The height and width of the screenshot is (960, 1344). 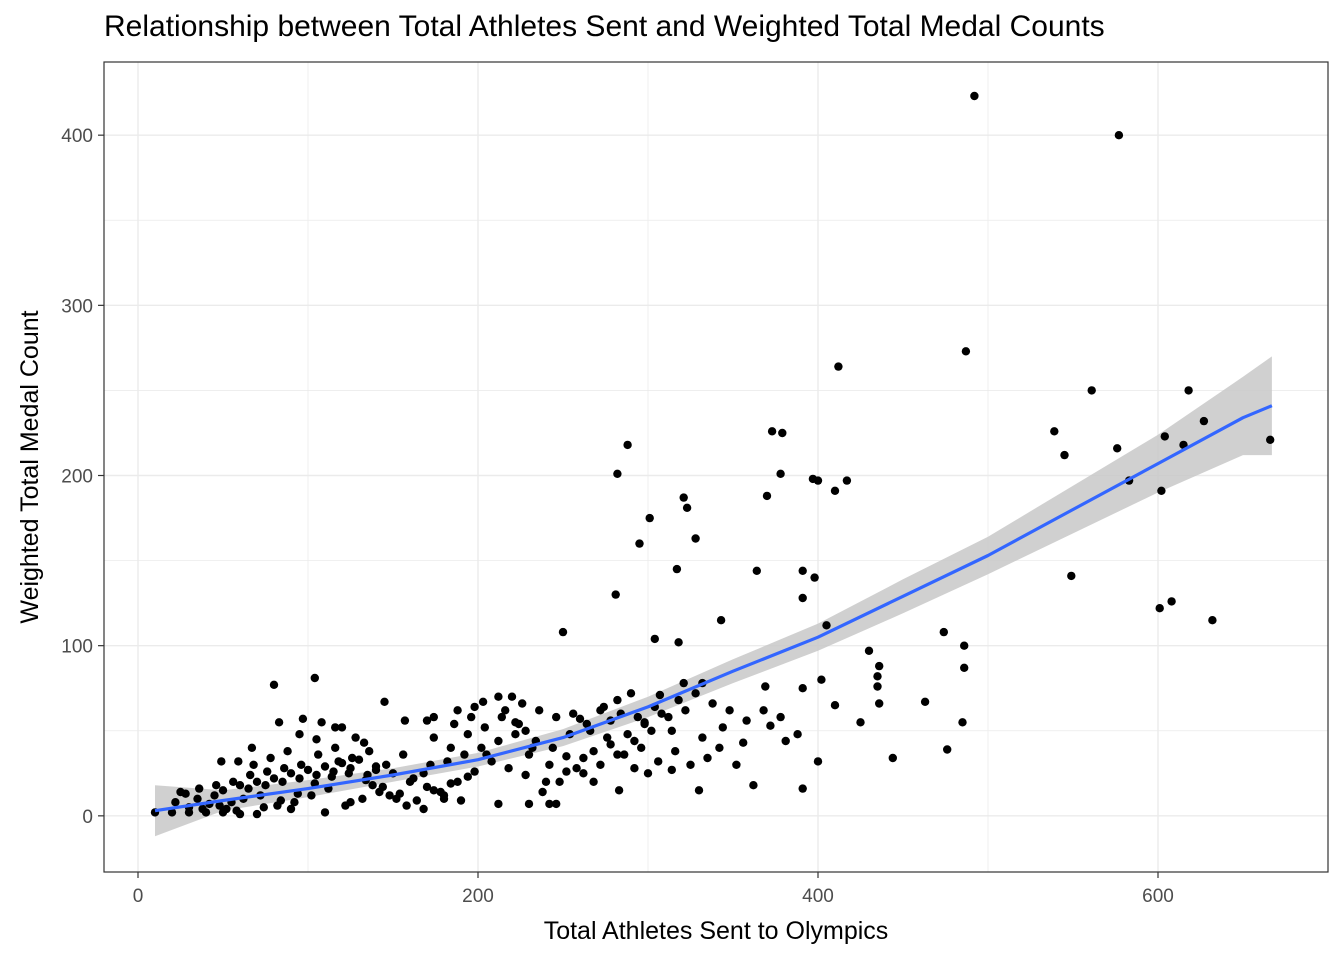 I want to click on y-axis-title: Weighted Total Medal Count, so click(x=30, y=466).